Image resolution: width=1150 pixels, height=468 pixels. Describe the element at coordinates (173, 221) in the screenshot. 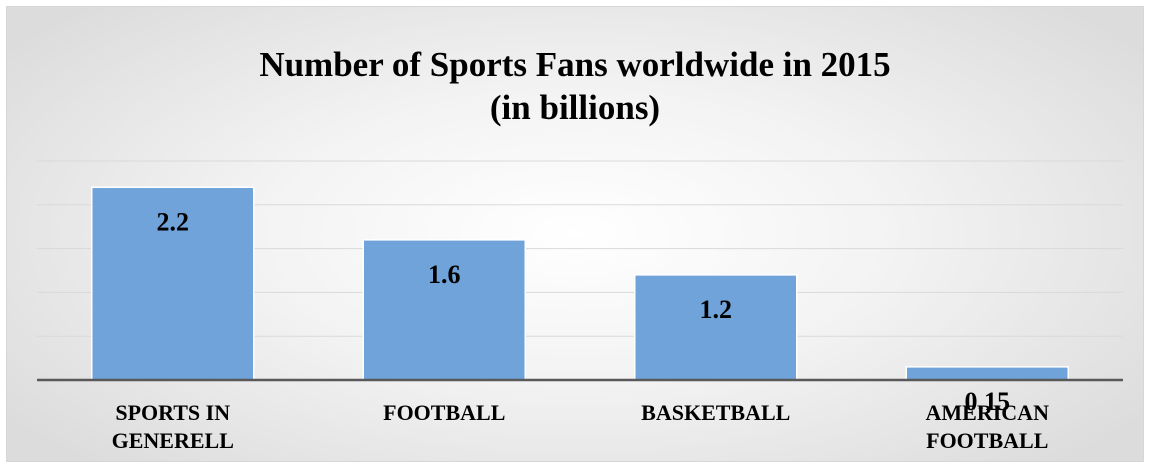

I see `data-label: 2.2` at that location.